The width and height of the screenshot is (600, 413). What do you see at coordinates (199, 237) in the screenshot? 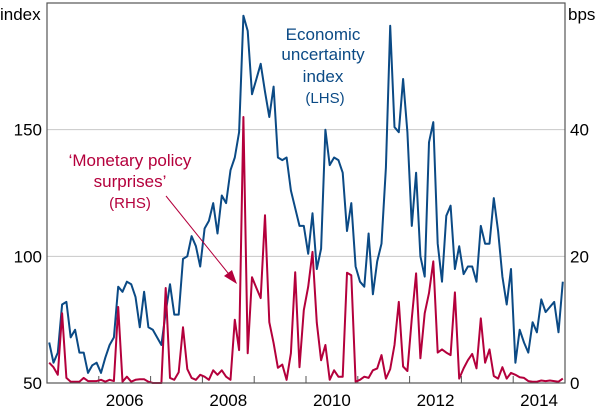
I see `arrow-shaft` at bounding box center [199, 237].